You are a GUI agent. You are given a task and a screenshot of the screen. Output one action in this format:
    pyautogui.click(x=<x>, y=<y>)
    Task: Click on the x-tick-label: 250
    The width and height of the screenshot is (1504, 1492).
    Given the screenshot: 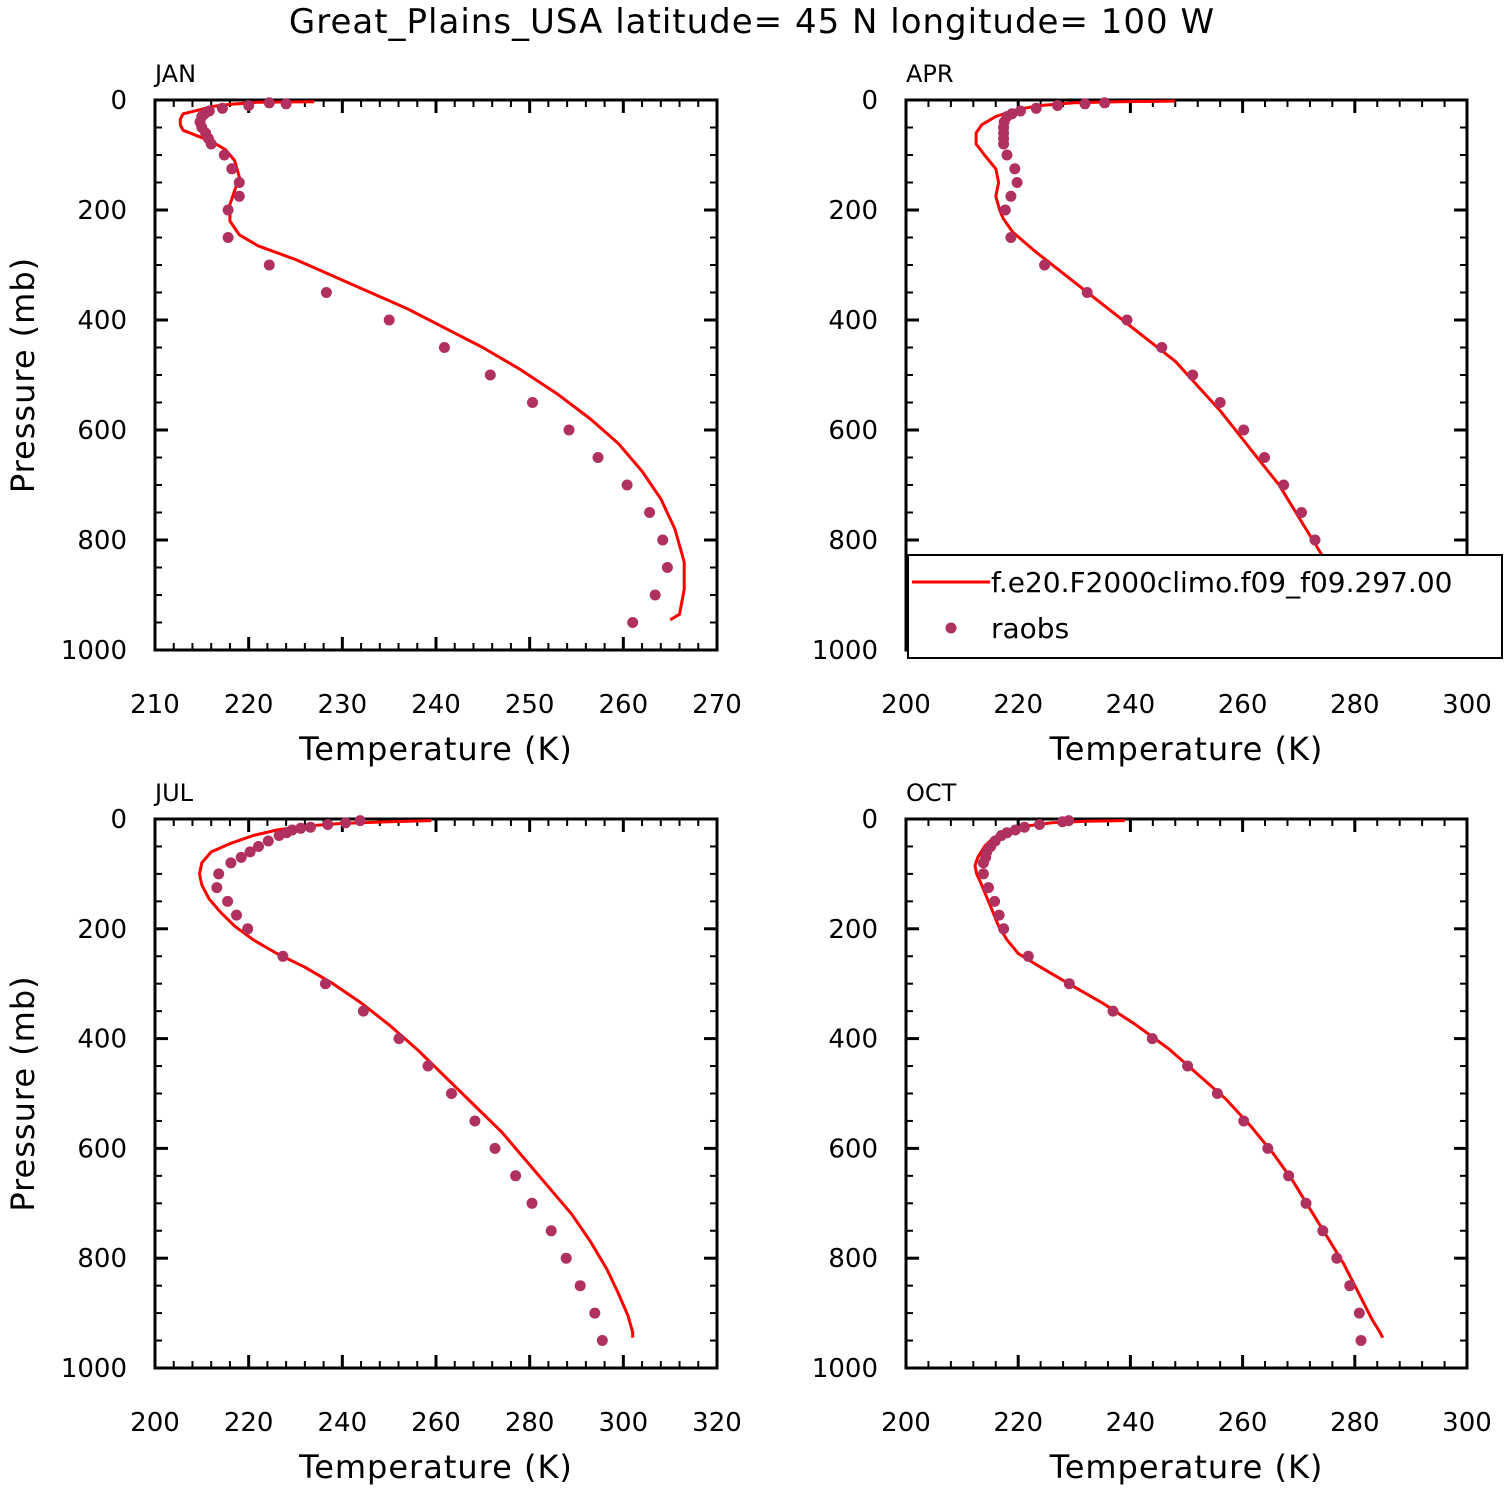 What is the action you would take?
    pyautogui.click(x=530, y=705)
    